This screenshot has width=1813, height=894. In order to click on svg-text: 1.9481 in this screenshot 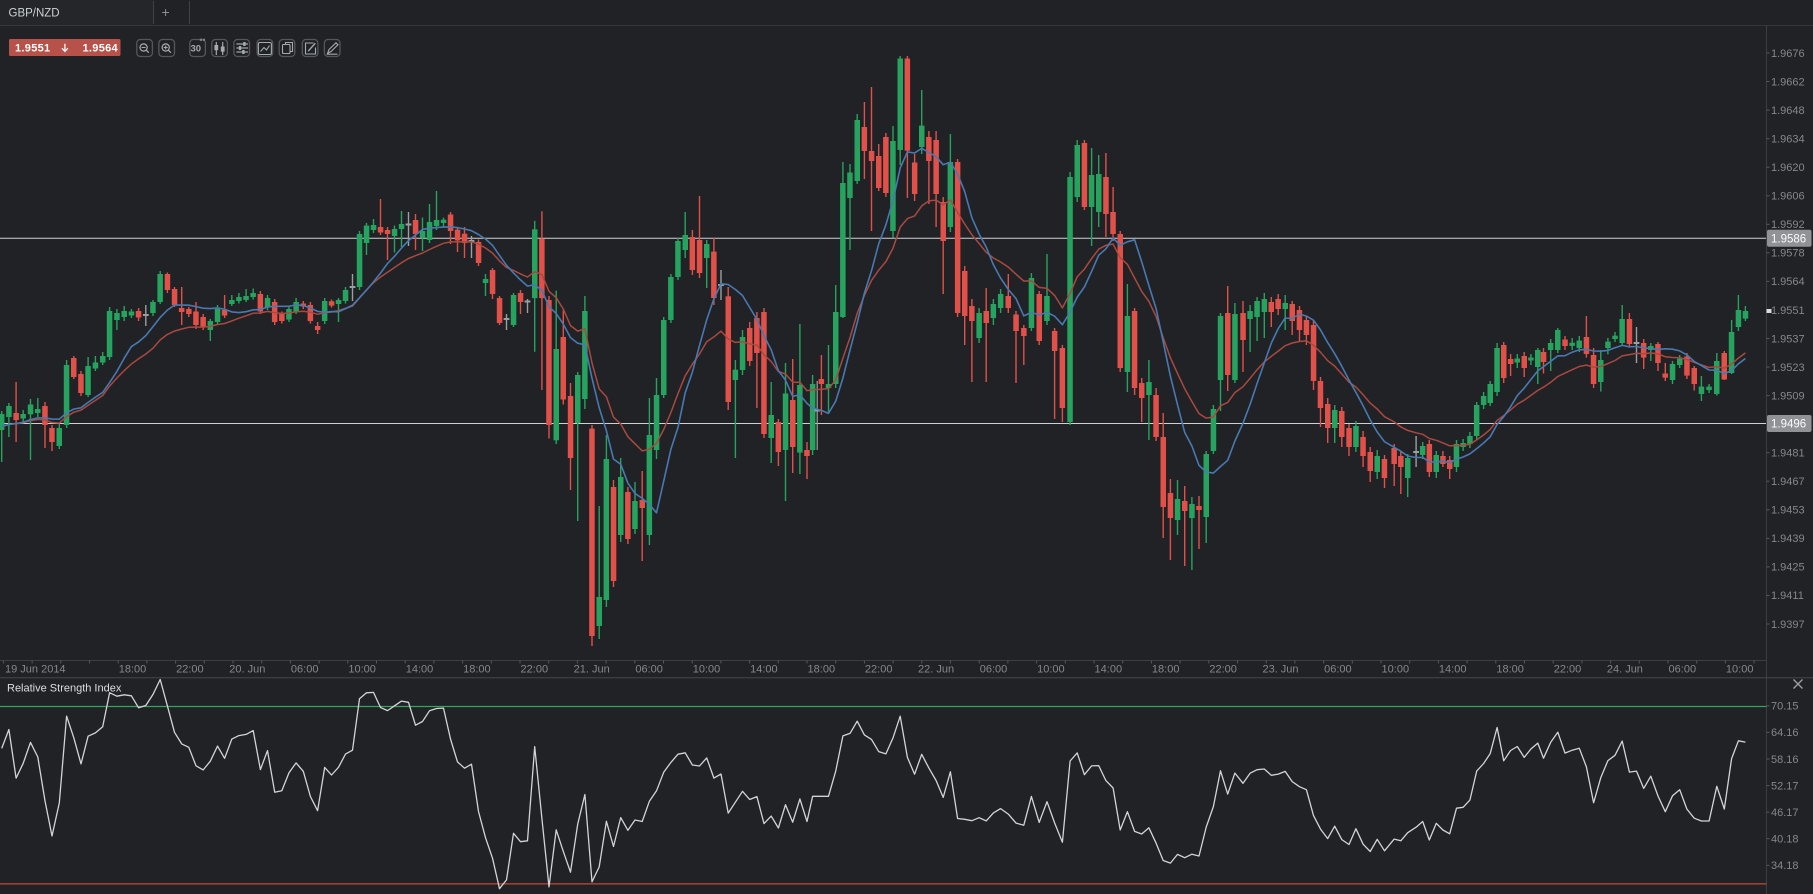, I will do `click(1788, 454)`.